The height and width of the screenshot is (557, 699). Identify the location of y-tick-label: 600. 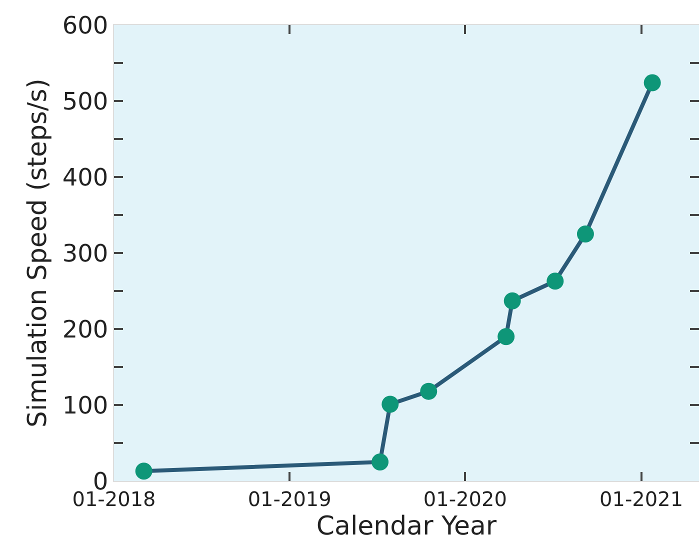
(85, 25).